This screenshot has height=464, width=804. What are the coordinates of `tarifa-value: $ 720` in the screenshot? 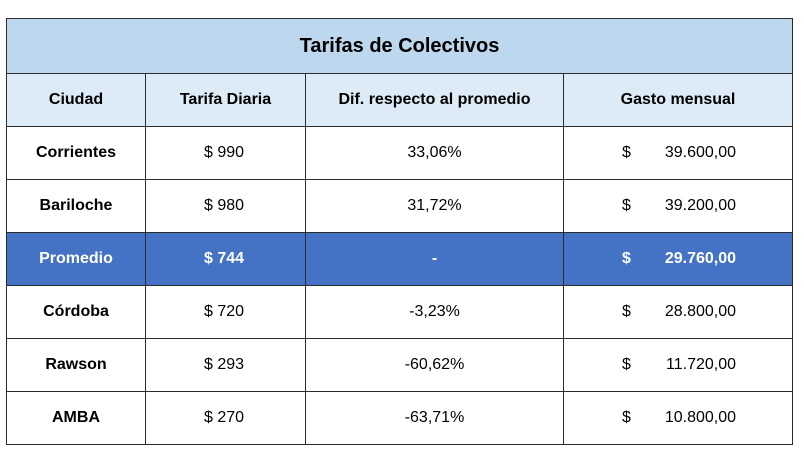 It's located at (224, 311).